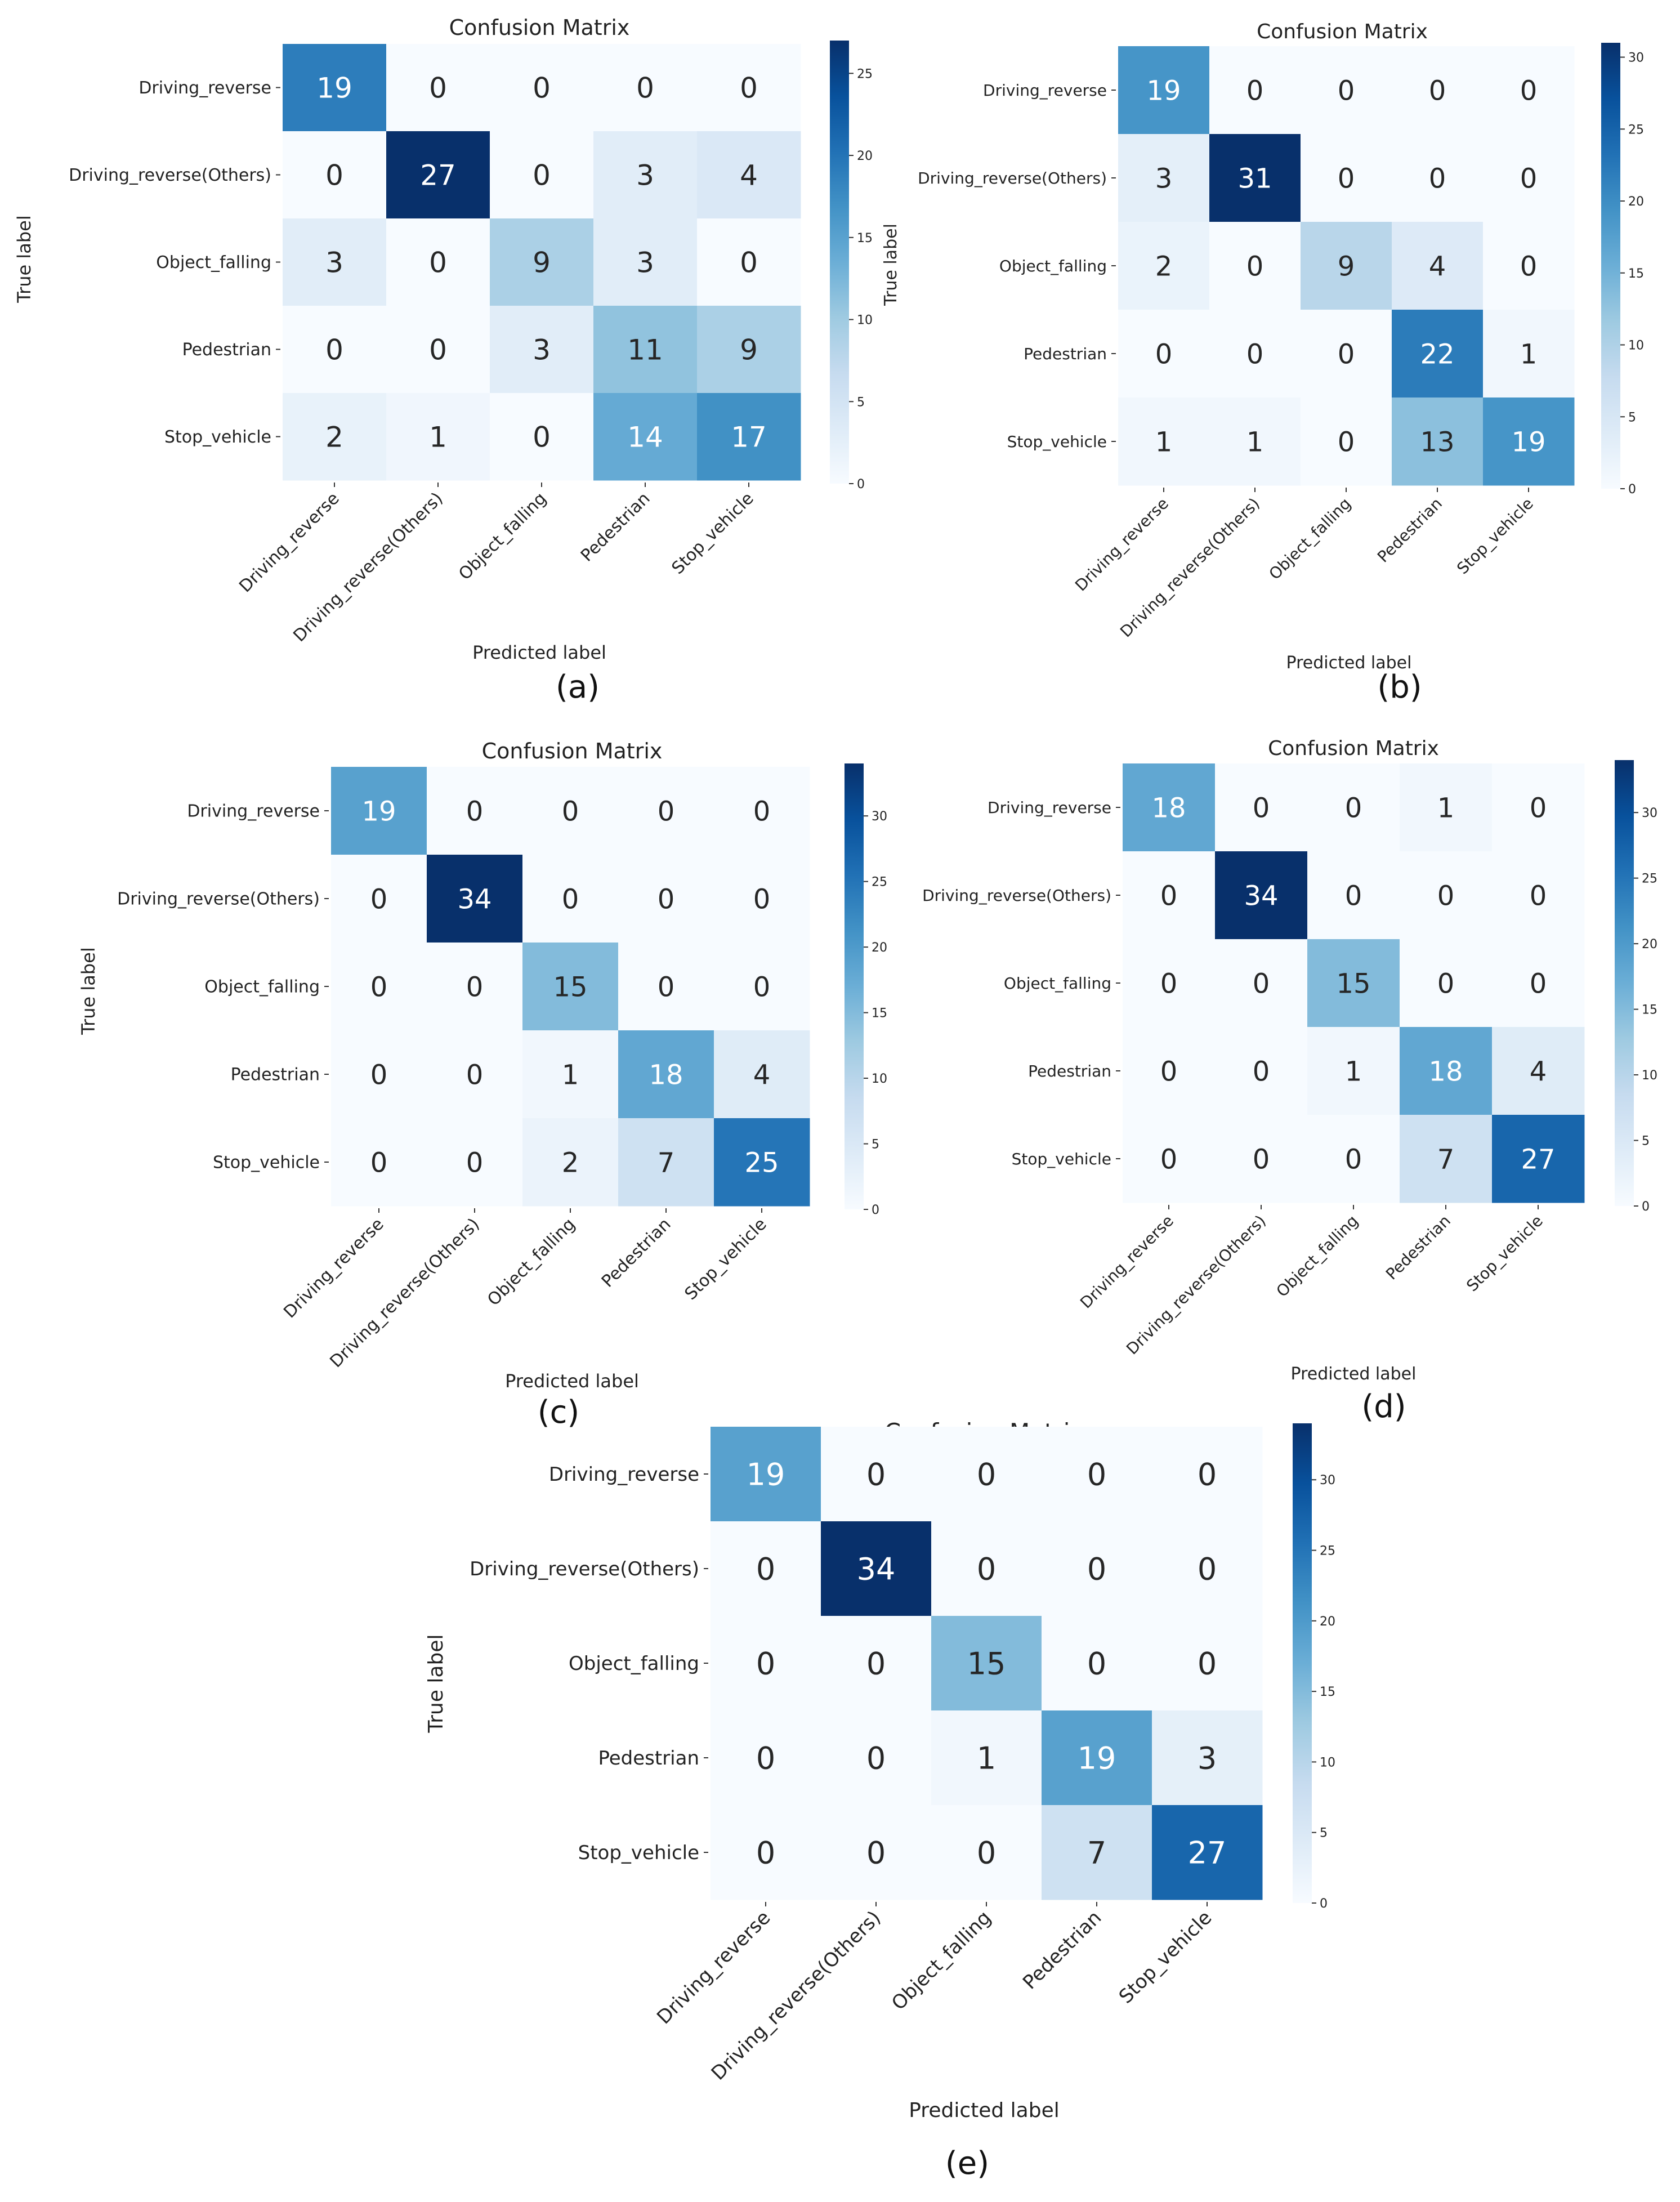 The image size is (1680, 2202). Describe the element at coordinates (204, 88) in the screenshot. I see `y-tick-label: Driving_reverse` at that location.